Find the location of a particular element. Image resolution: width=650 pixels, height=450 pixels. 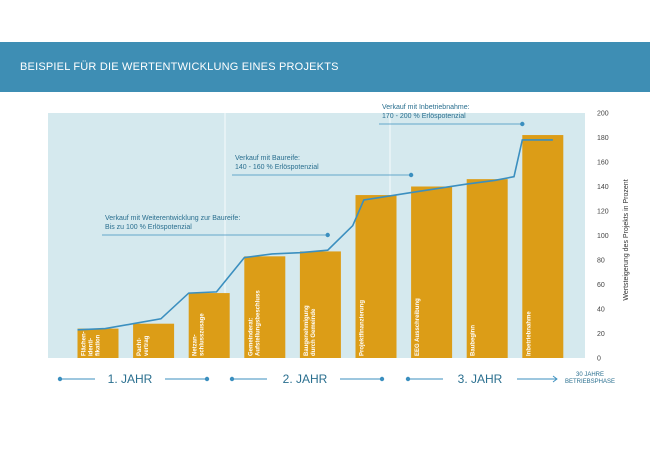

y-tick-label: 40 is located at coordinates (601, 310).